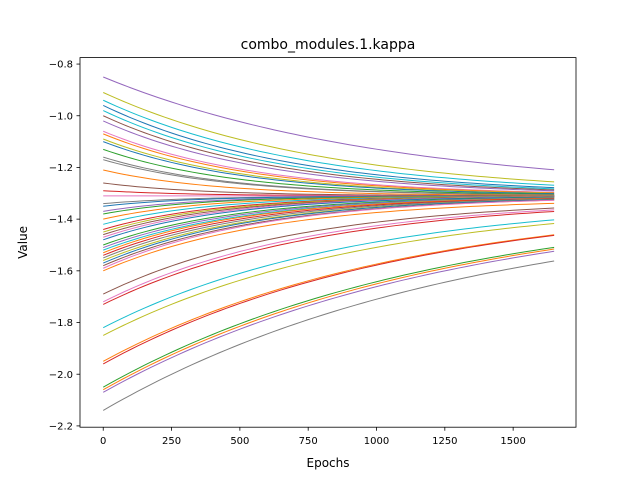 The image size is (640, 484). What do you see at coordinates (444, 441) in the screenshot?
I see `x-tick-label: 1250` at bounding box center [444, 441].